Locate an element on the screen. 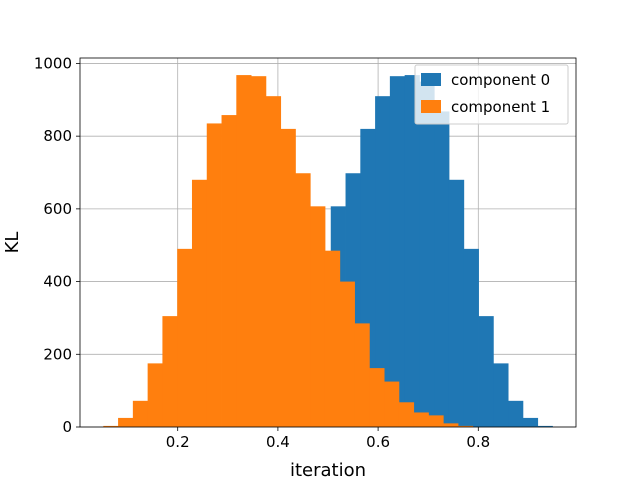  x-axis-label: iteration is located at coordinates (328, 470).